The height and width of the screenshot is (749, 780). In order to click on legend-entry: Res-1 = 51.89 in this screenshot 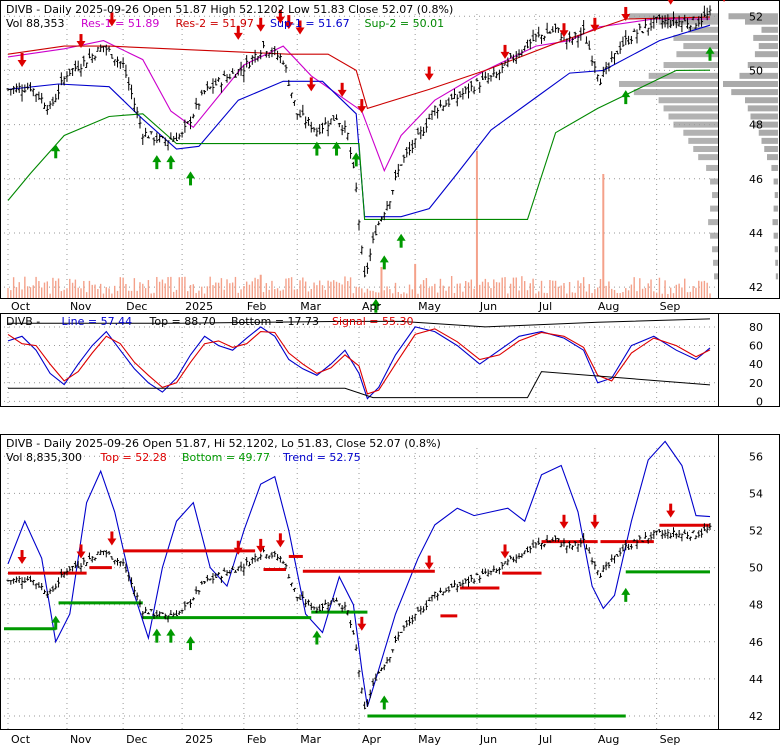, I will do `click(120, 23)`.